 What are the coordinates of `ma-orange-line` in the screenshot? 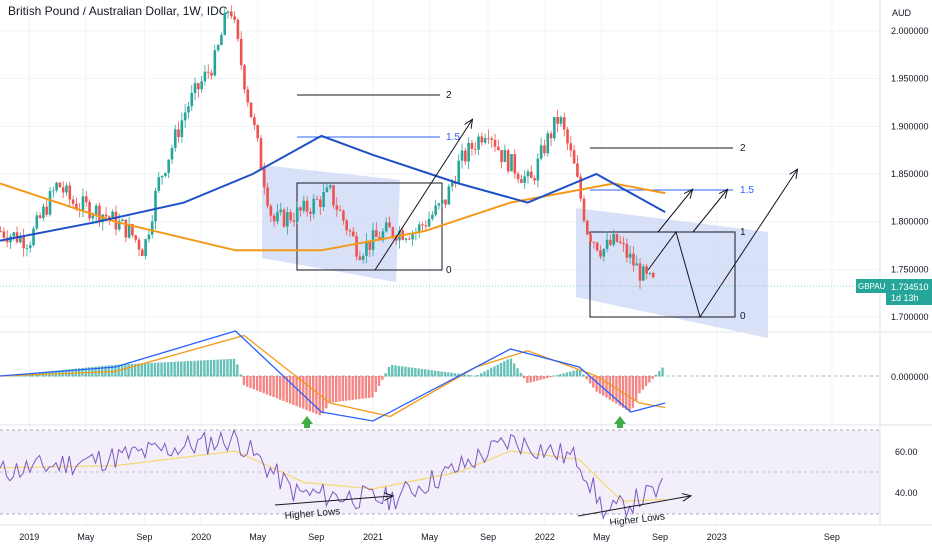 It's located at (333, 217).